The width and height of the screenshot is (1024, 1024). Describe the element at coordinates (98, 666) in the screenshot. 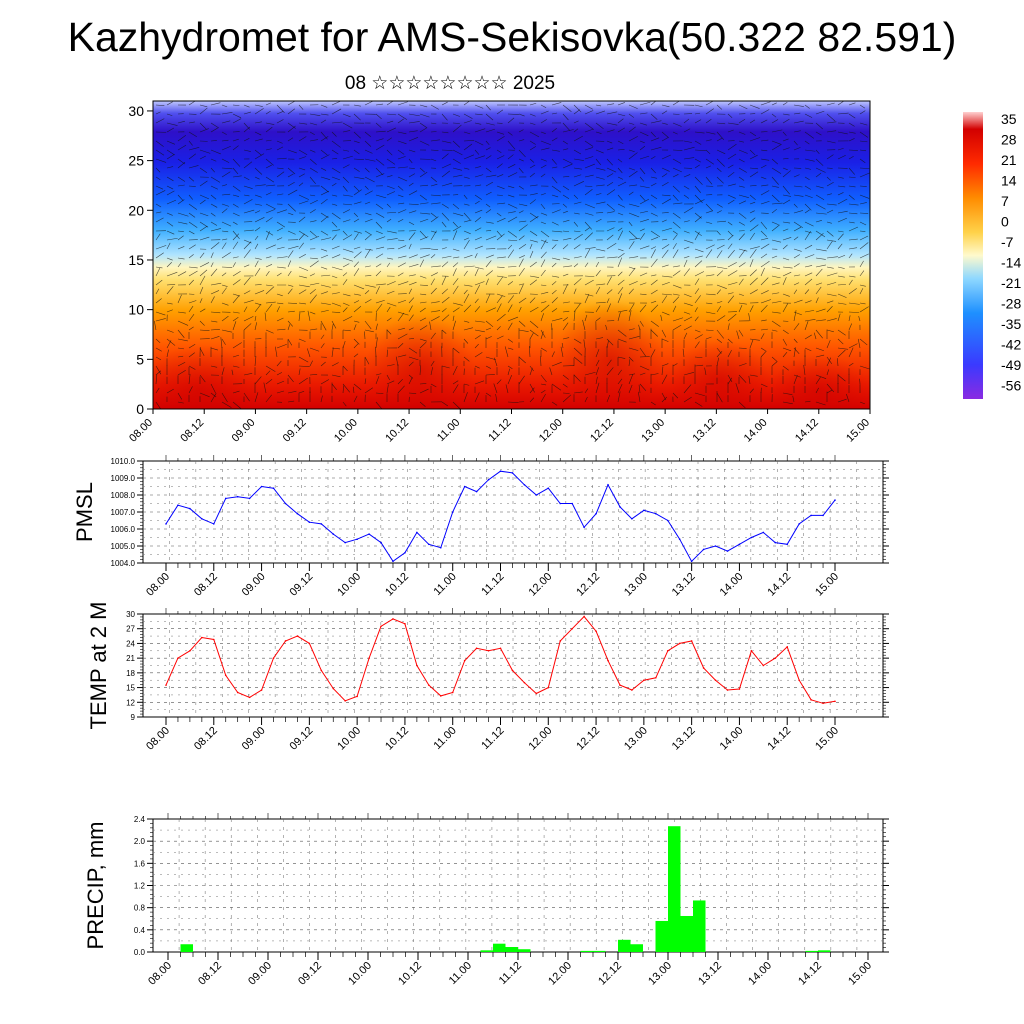

I see `y-axis-label: TEMP at 2 M` at that location.